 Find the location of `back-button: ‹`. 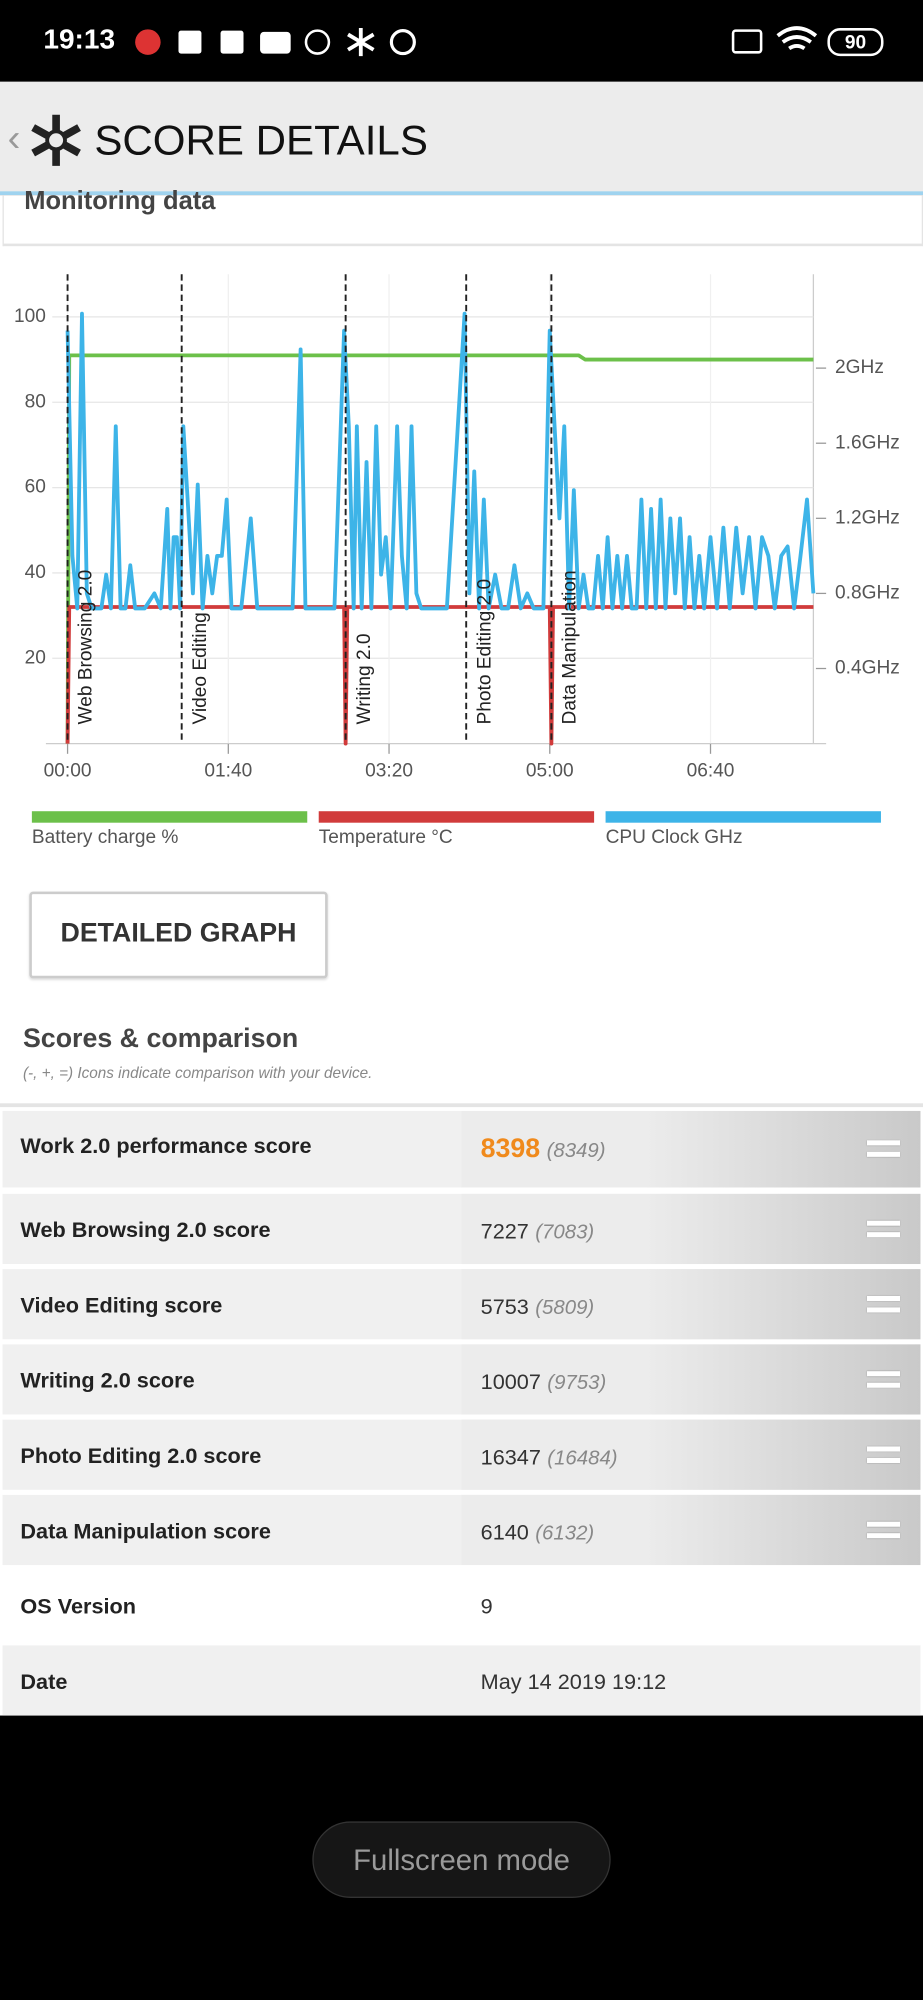

back-button: ‹ is located at coordinates (14, 138).